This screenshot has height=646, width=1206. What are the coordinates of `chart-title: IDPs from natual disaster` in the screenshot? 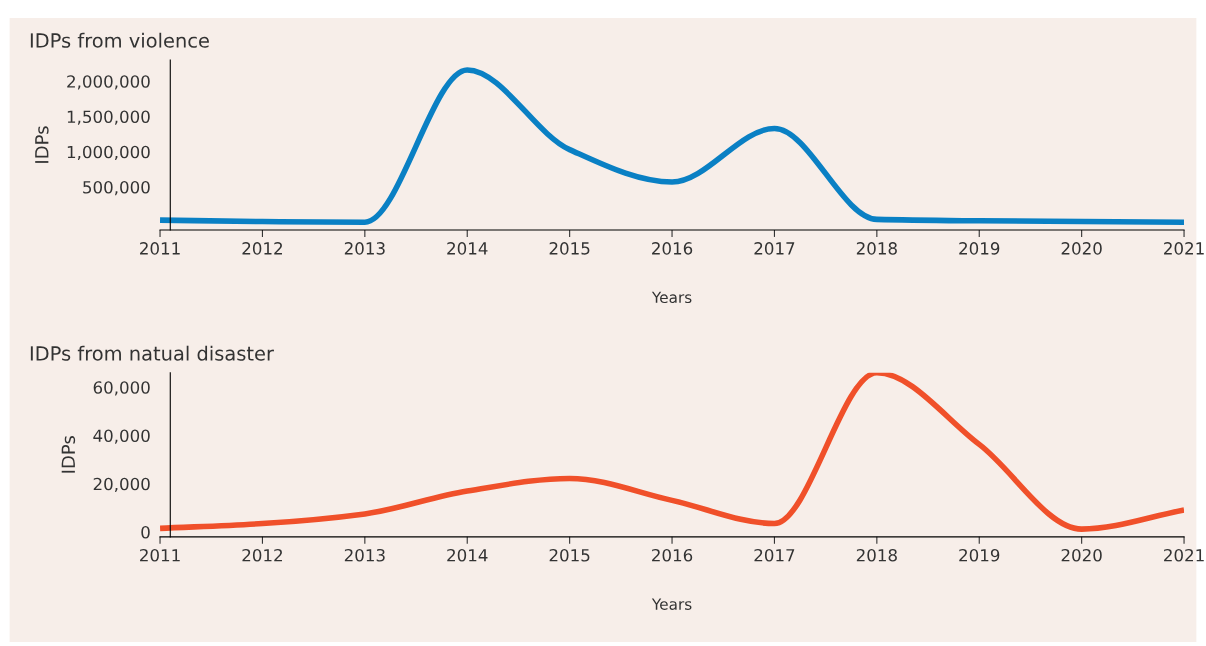 It's located at (152, 353).